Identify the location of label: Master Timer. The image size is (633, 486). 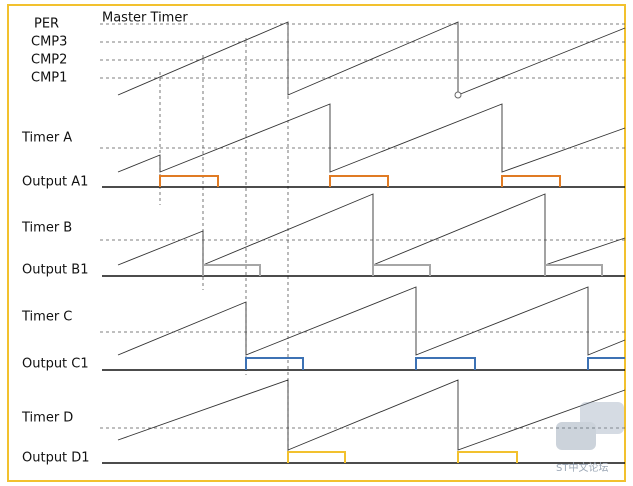
(145, 18).